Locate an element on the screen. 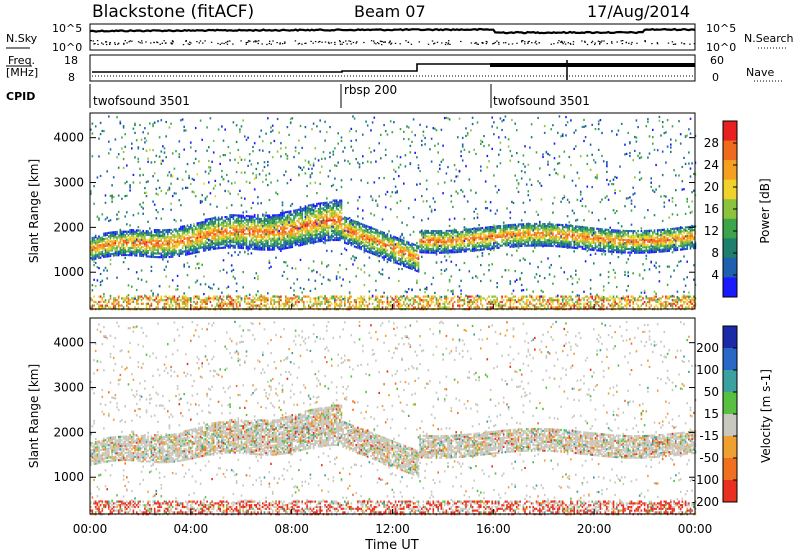 This screenshot has height=554, width=800. cpid-segment-3: twofsound 3501 is located at coordinates (541, 101).